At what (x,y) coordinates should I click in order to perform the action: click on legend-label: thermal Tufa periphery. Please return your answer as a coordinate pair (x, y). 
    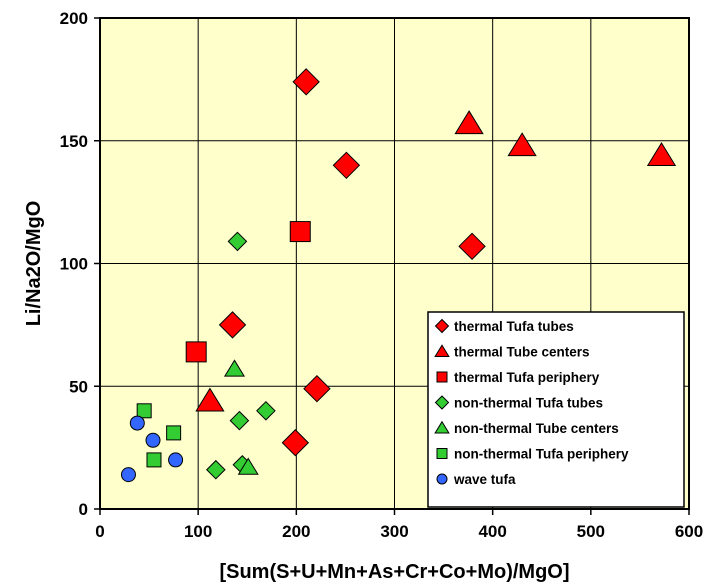
    Looking at the image, I should click on (527, 377).